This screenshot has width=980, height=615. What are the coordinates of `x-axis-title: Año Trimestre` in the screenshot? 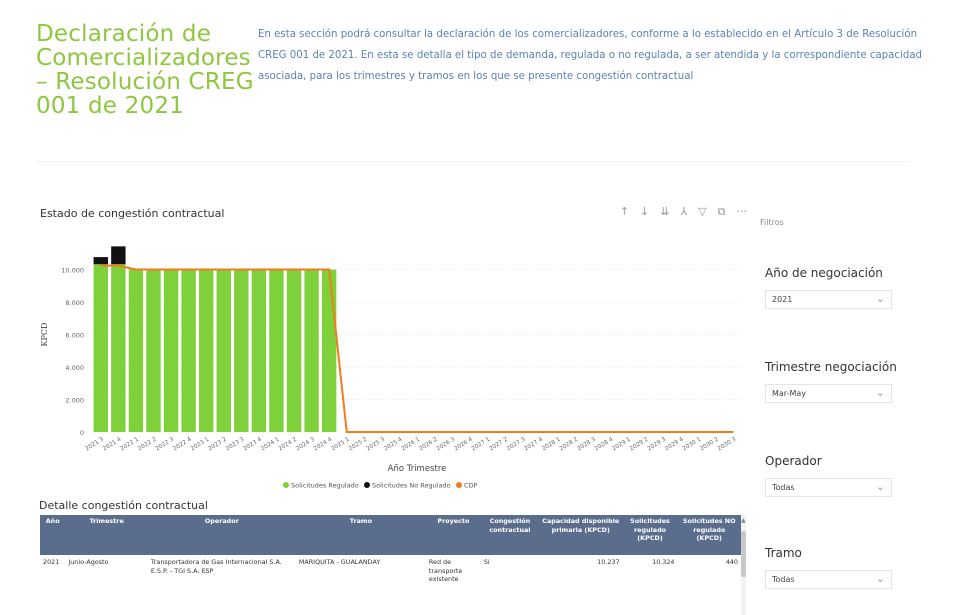 It's located at (417, 469).